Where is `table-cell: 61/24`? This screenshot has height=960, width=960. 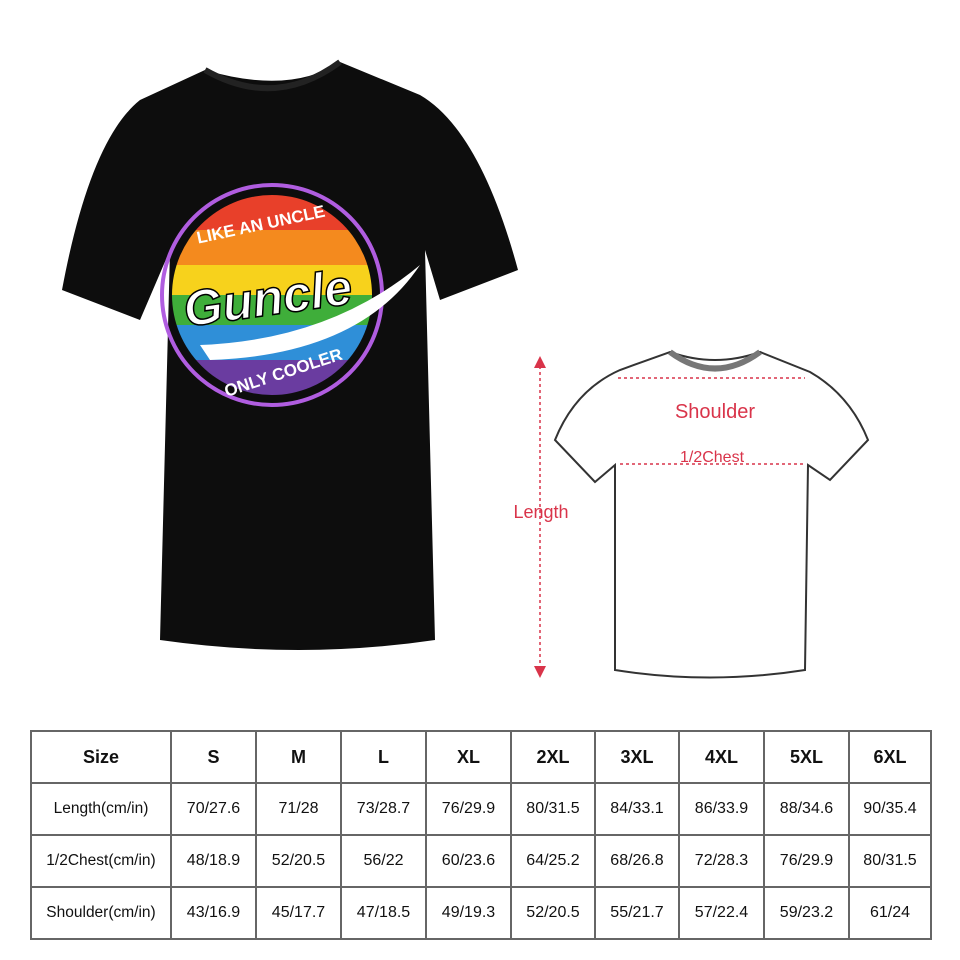
table-cell: 61/24 is located at coordinates (890, 913).